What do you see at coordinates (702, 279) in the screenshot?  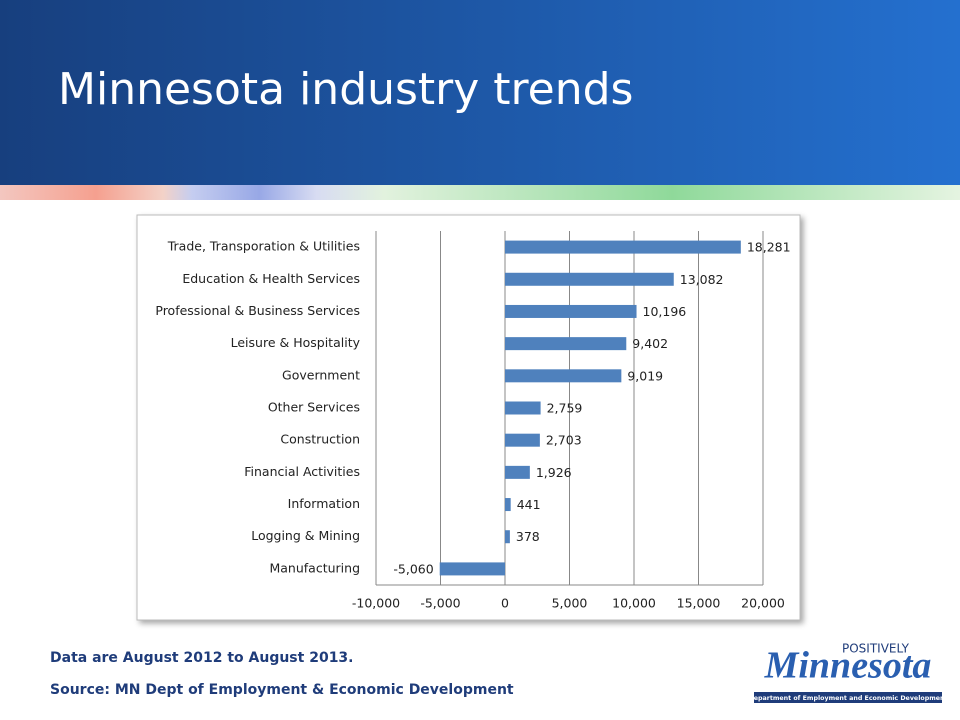 I see `value-label: 13,082` at bounding box center [702, 279].